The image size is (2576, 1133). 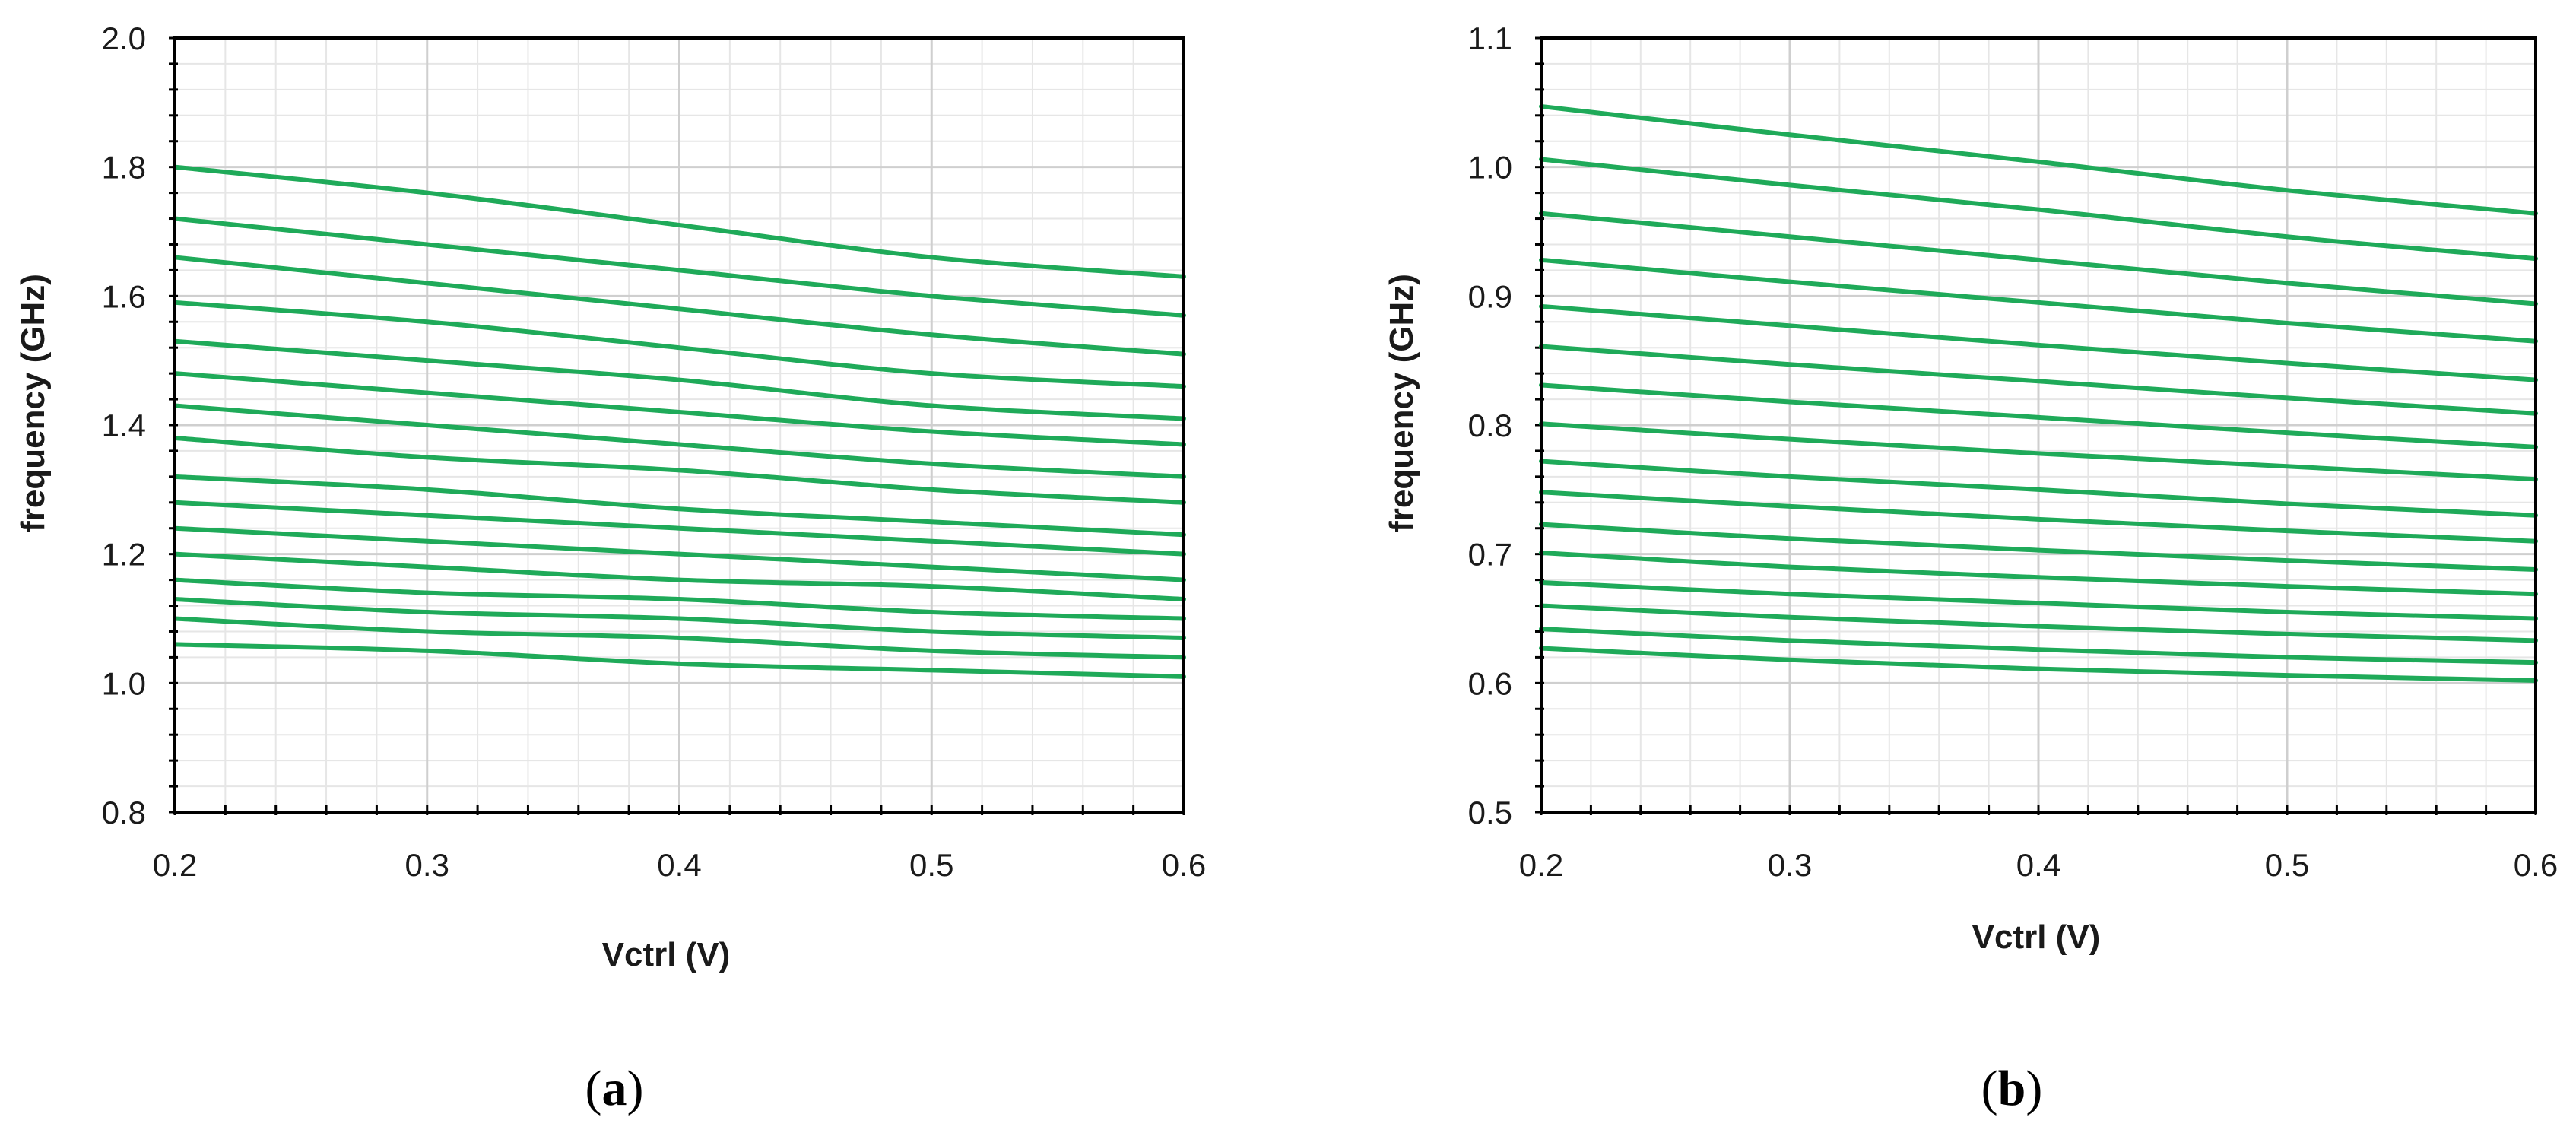 I want to click on x-tick-label-a: 0.2, so click(x=175, y=865).